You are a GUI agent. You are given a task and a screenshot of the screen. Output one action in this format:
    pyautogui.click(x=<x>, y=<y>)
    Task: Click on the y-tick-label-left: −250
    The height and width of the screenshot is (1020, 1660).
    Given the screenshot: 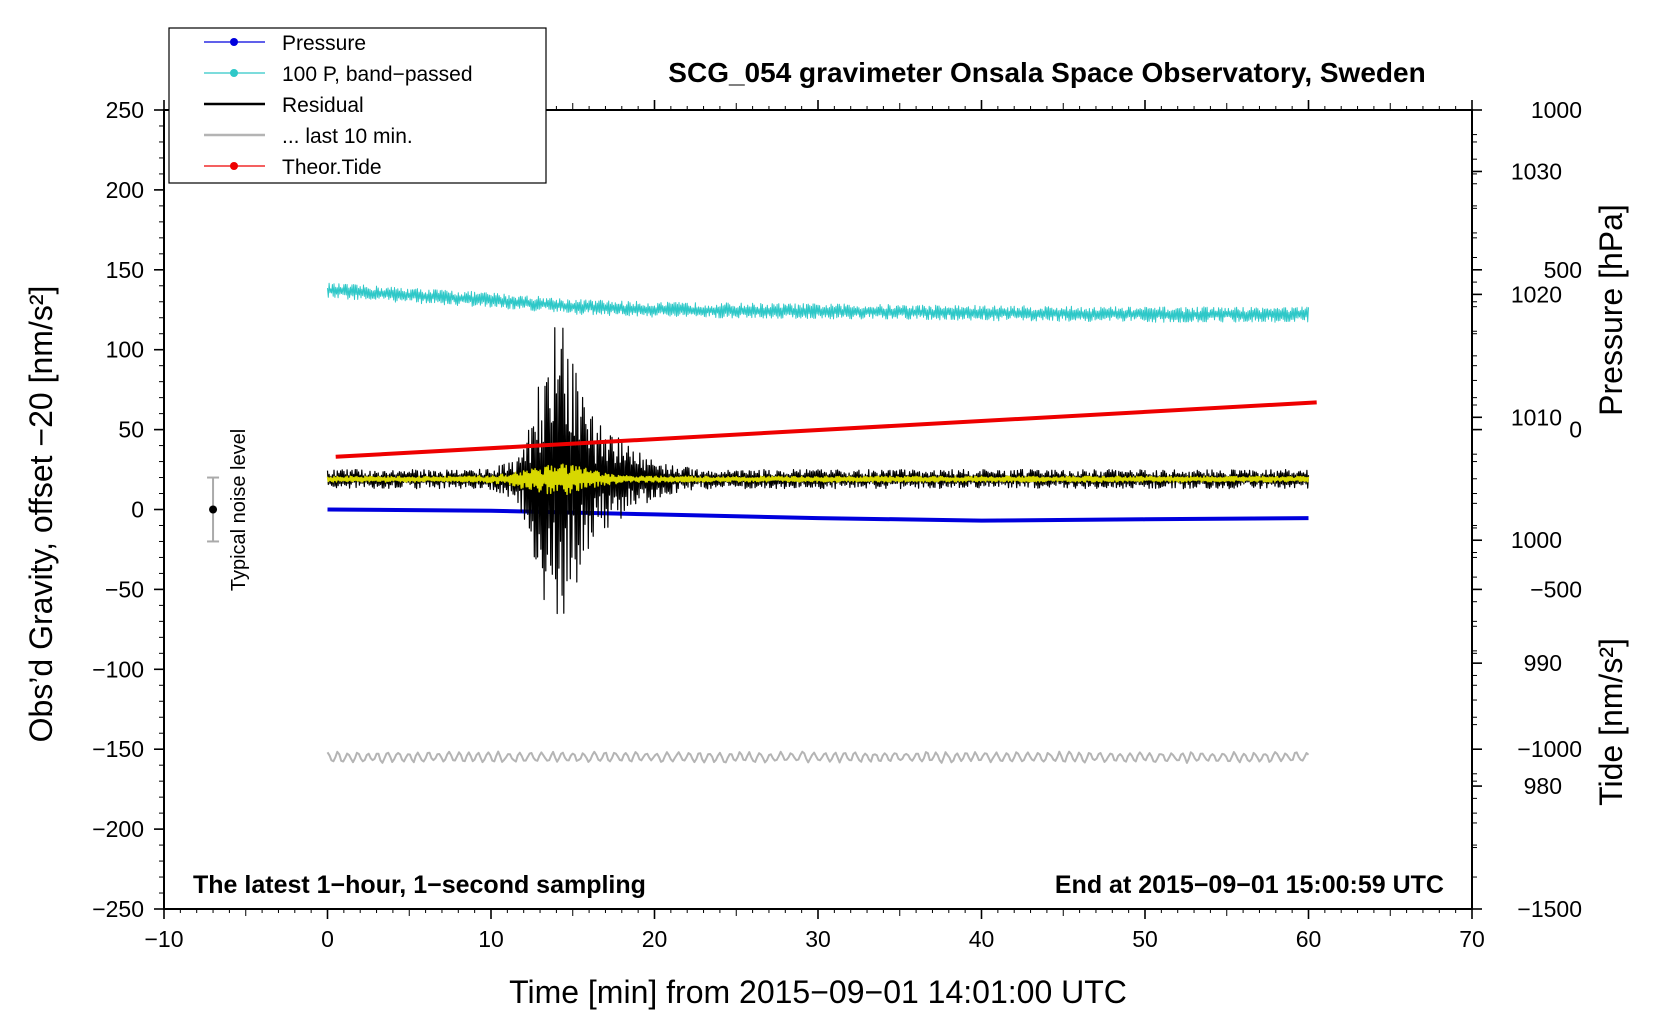 What is the action you would take?
    pyautogui.click(x=118, y=909)
    